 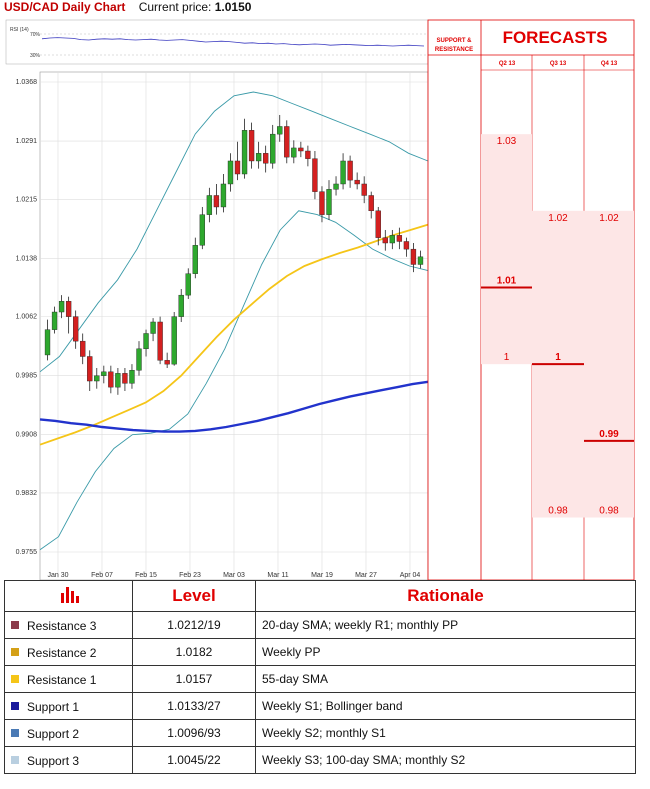 What do you see at coordinates (194, 625) in the screenshot?
I see `level-value: 1.0212/19` at bounding box center [194, 625].